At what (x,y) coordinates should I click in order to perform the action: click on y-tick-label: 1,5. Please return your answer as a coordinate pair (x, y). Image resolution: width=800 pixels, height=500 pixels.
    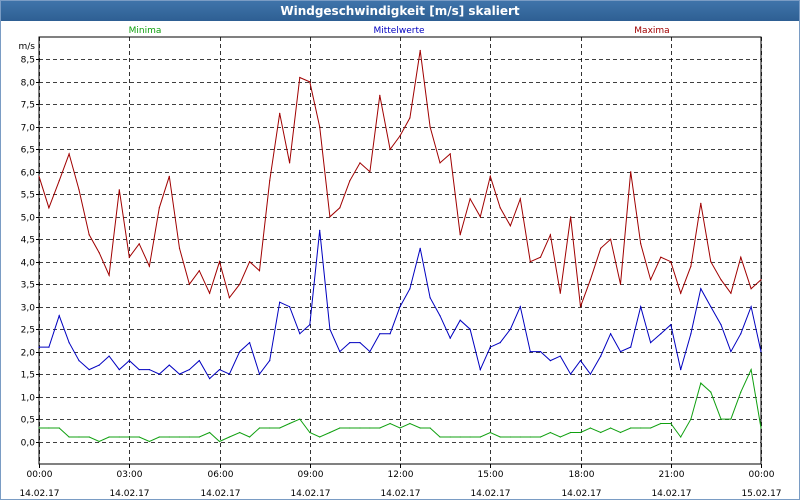
    Looking at the image, I should click on (28, 376).